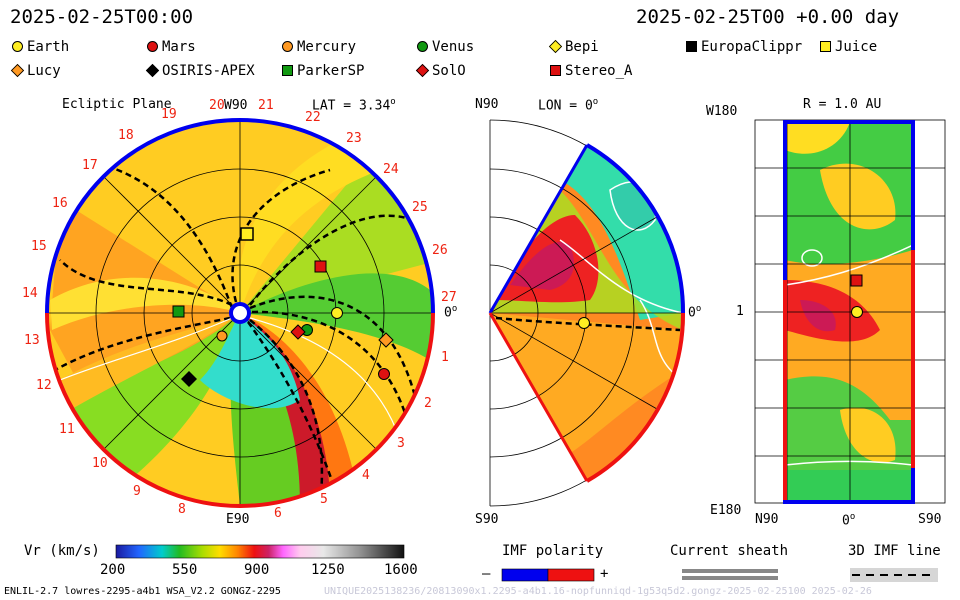 This screenshot has height=600, width=960. I want to click on current-sheath-title: Current sheath, so click(729, 551).